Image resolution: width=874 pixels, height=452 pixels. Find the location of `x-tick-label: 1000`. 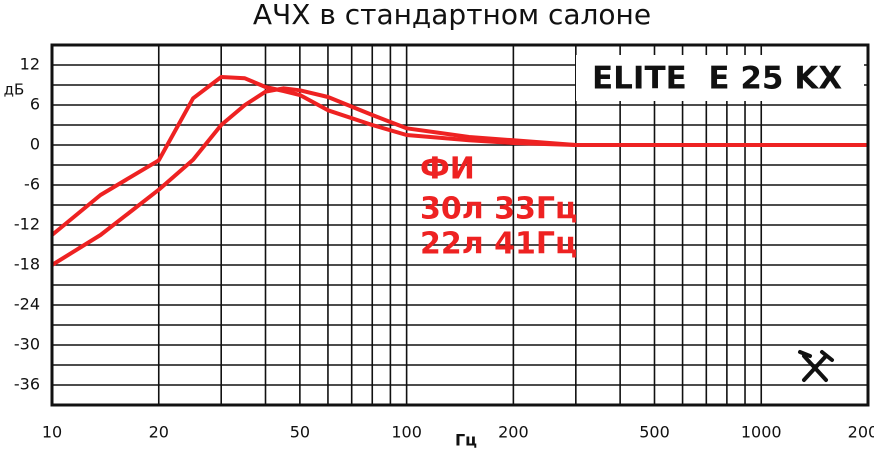

x-tick-label: 1000 is located at coordinates (761, 432).